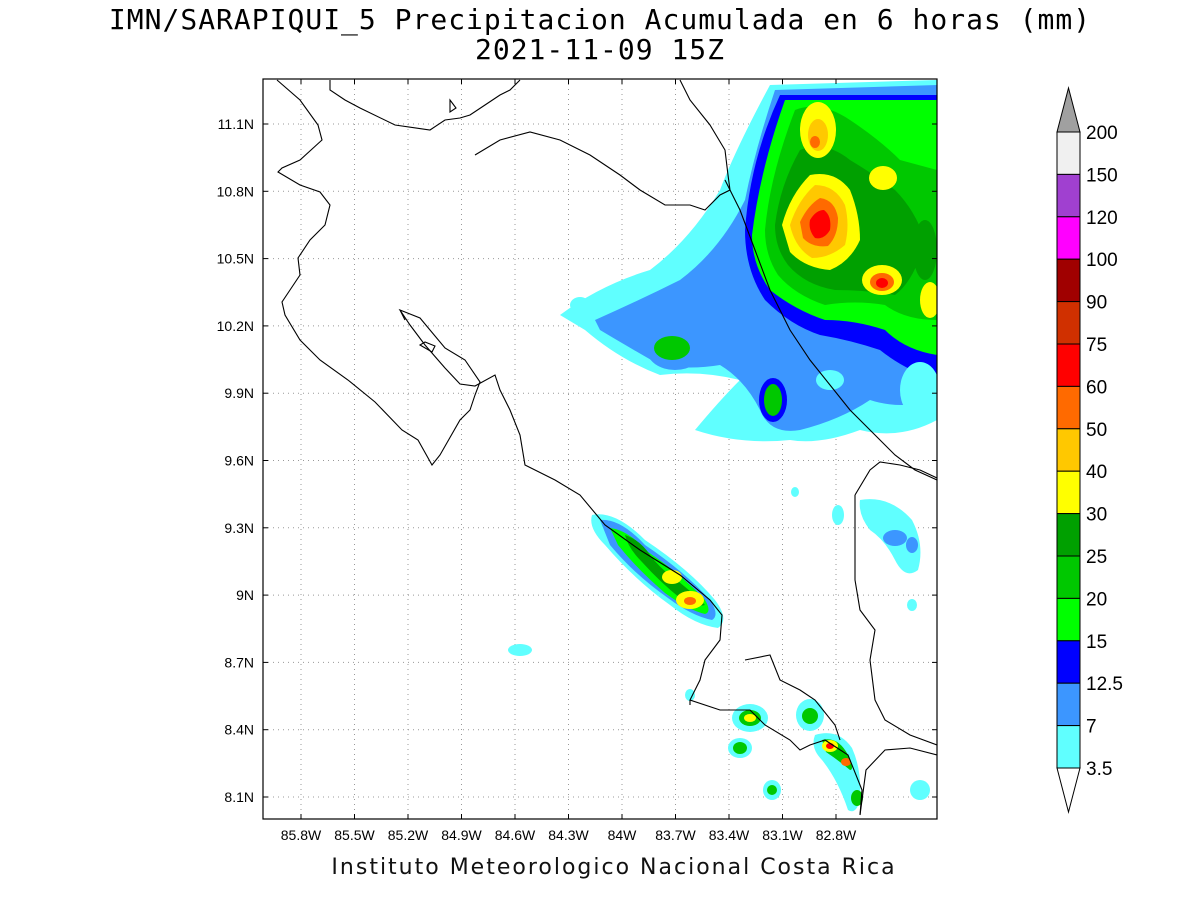 Image resolution: width=1200 pixels, height=900 pixels. Describe the element at coordinates (239, 662) in the screenshot. I see `lat-tick-label: 8.7N` at that location.